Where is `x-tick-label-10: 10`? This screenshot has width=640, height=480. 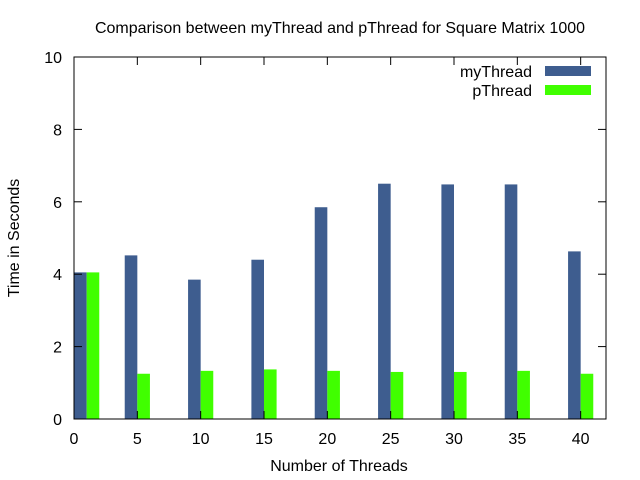
x-tick-label-10: 10 is located at coordinates (201, 439).